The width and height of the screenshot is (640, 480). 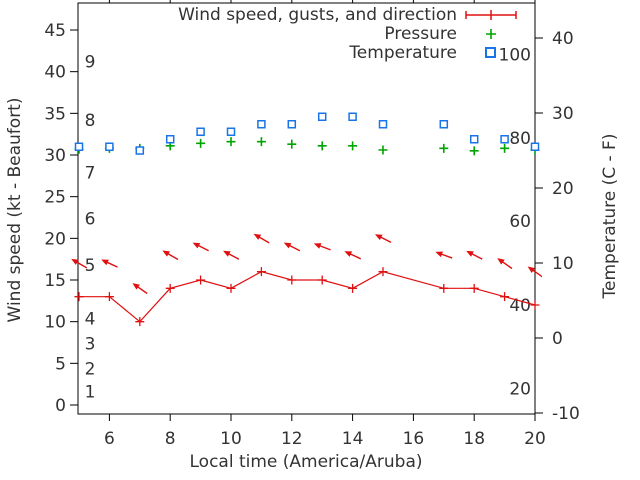 What do you see at coordinates (490, 52) in the screenshot?
I see `temperature-square-icon` at bounding box center [490, 52].